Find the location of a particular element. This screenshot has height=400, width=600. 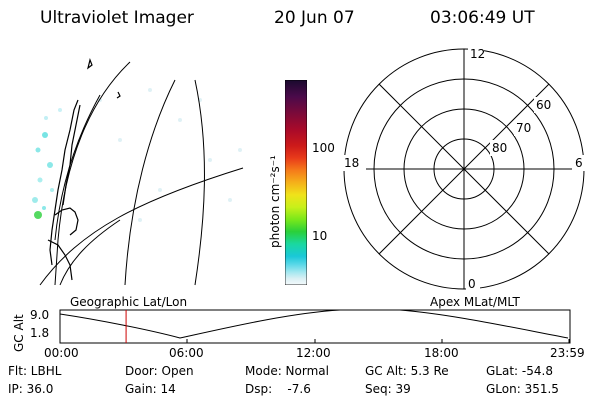

instrument-title: Ultraviolet Imager is located at coordinates (117, 18).